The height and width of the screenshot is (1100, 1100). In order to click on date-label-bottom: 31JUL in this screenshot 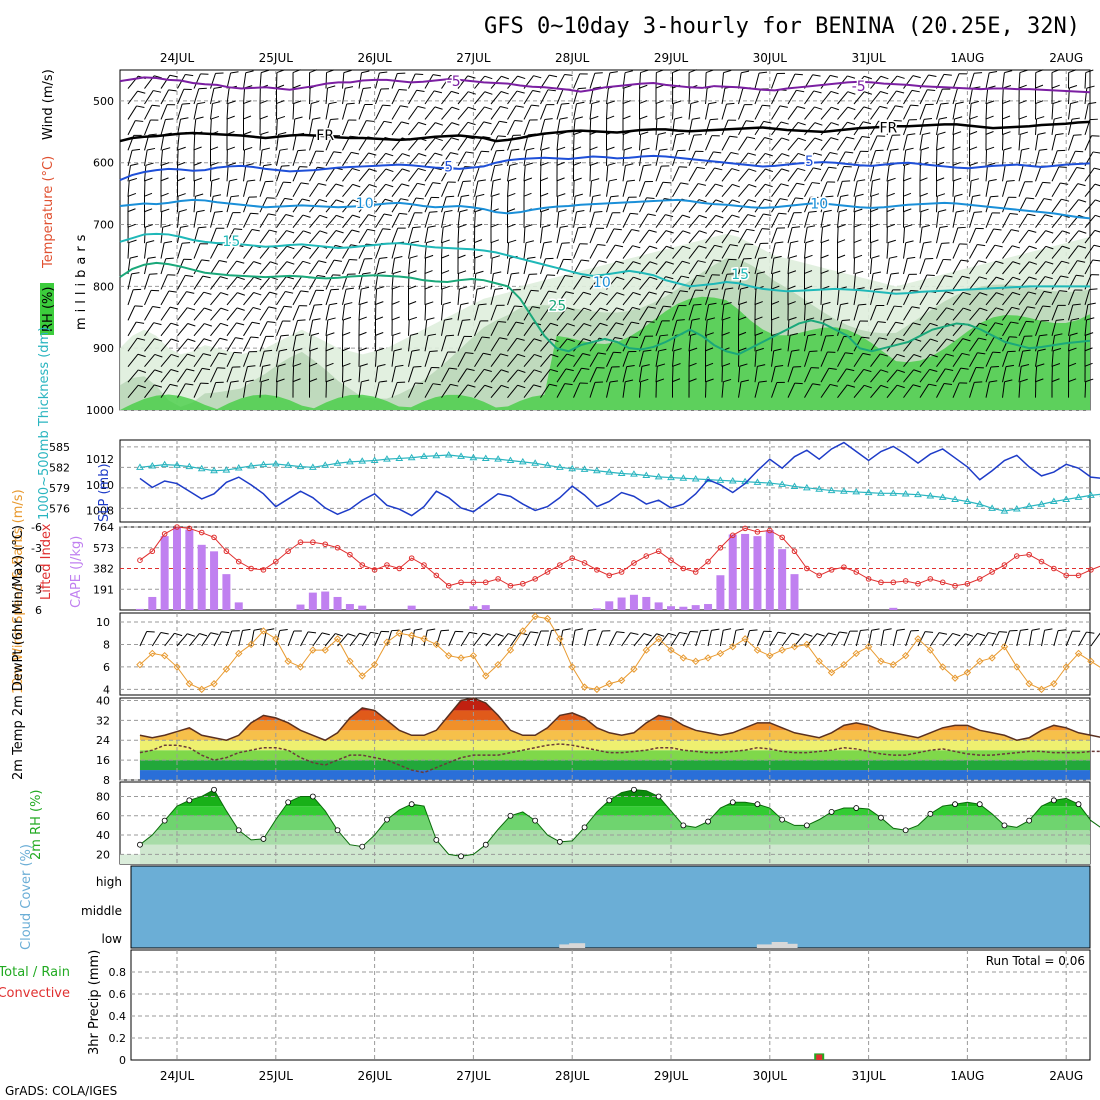, I will do `click(868, 1076)`.